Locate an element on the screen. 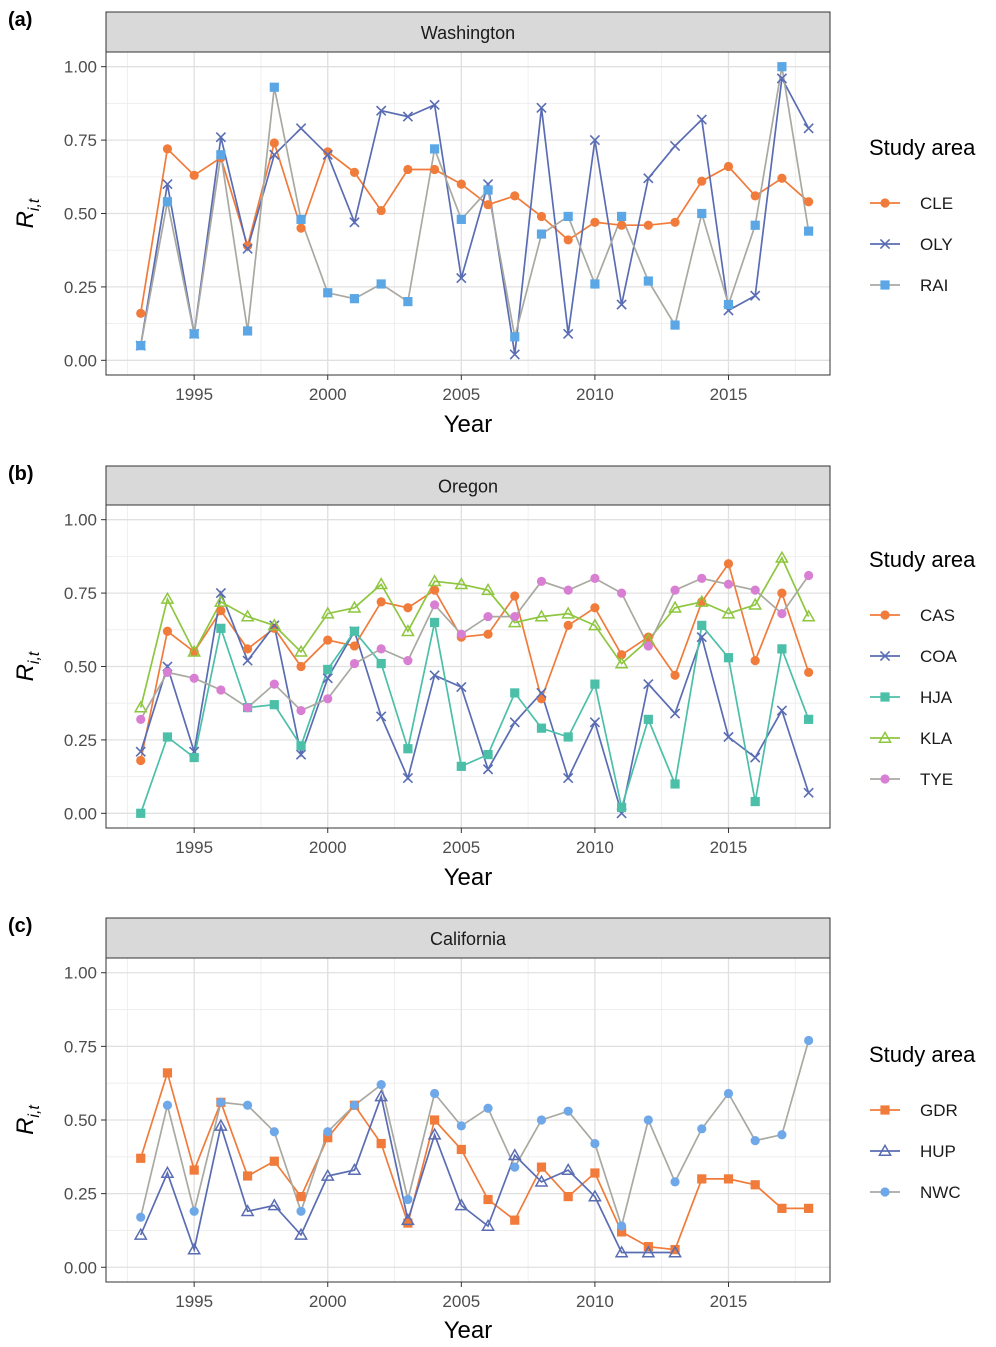  legend-item-tye: TYE is located at coordinates (911, 779).